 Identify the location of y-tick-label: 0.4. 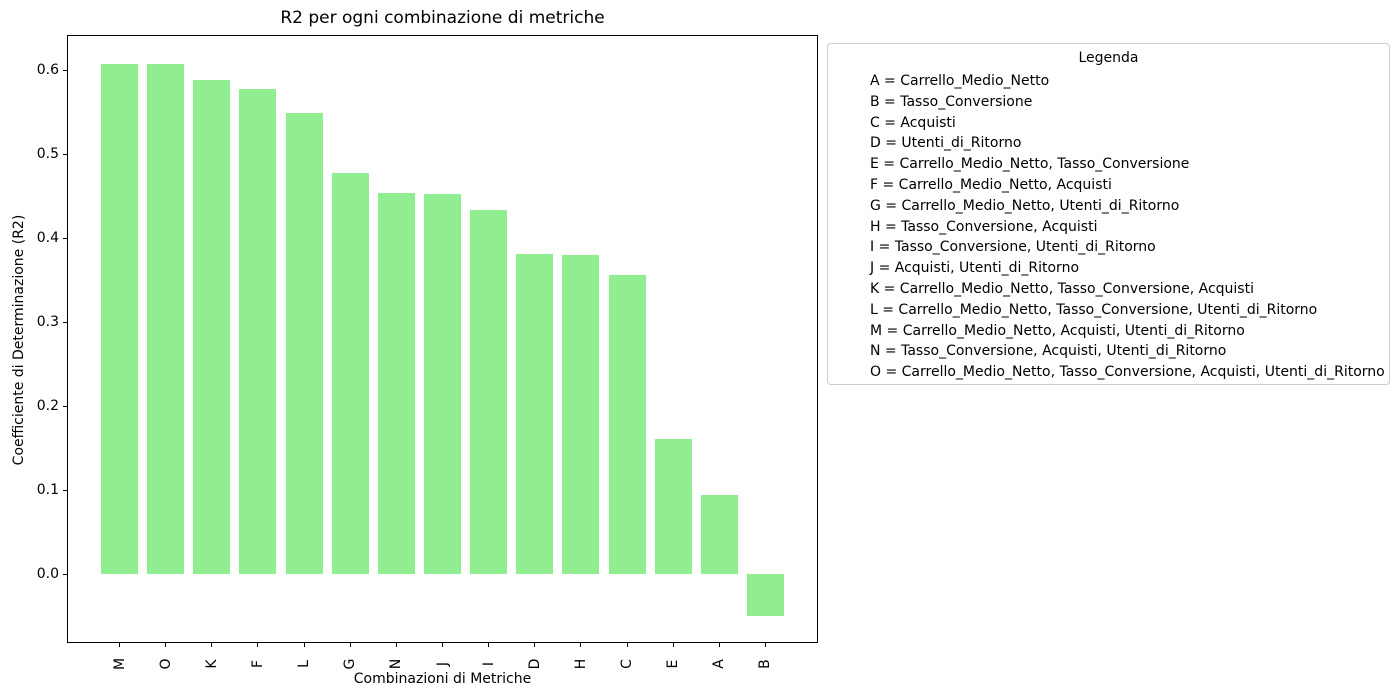
(47, 238).